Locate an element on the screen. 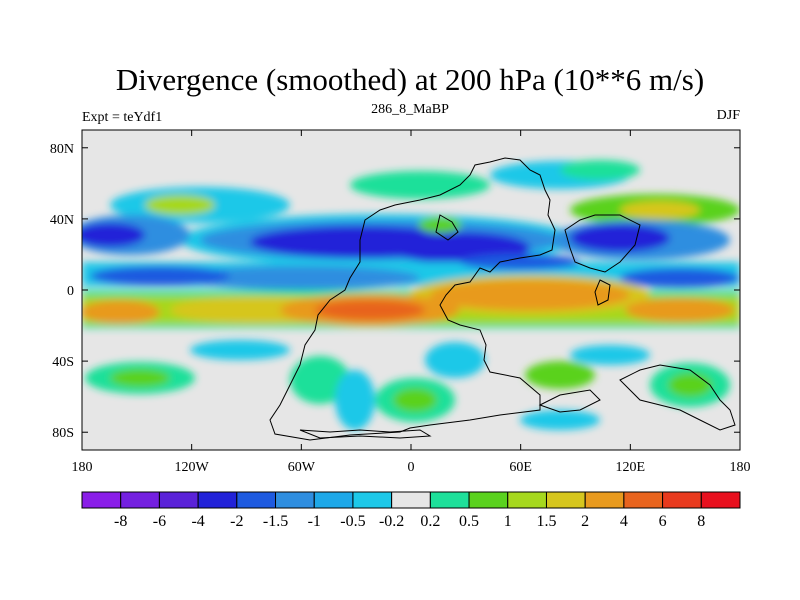  colorbar-label: 0.2 is located at coordinates (430, 521).